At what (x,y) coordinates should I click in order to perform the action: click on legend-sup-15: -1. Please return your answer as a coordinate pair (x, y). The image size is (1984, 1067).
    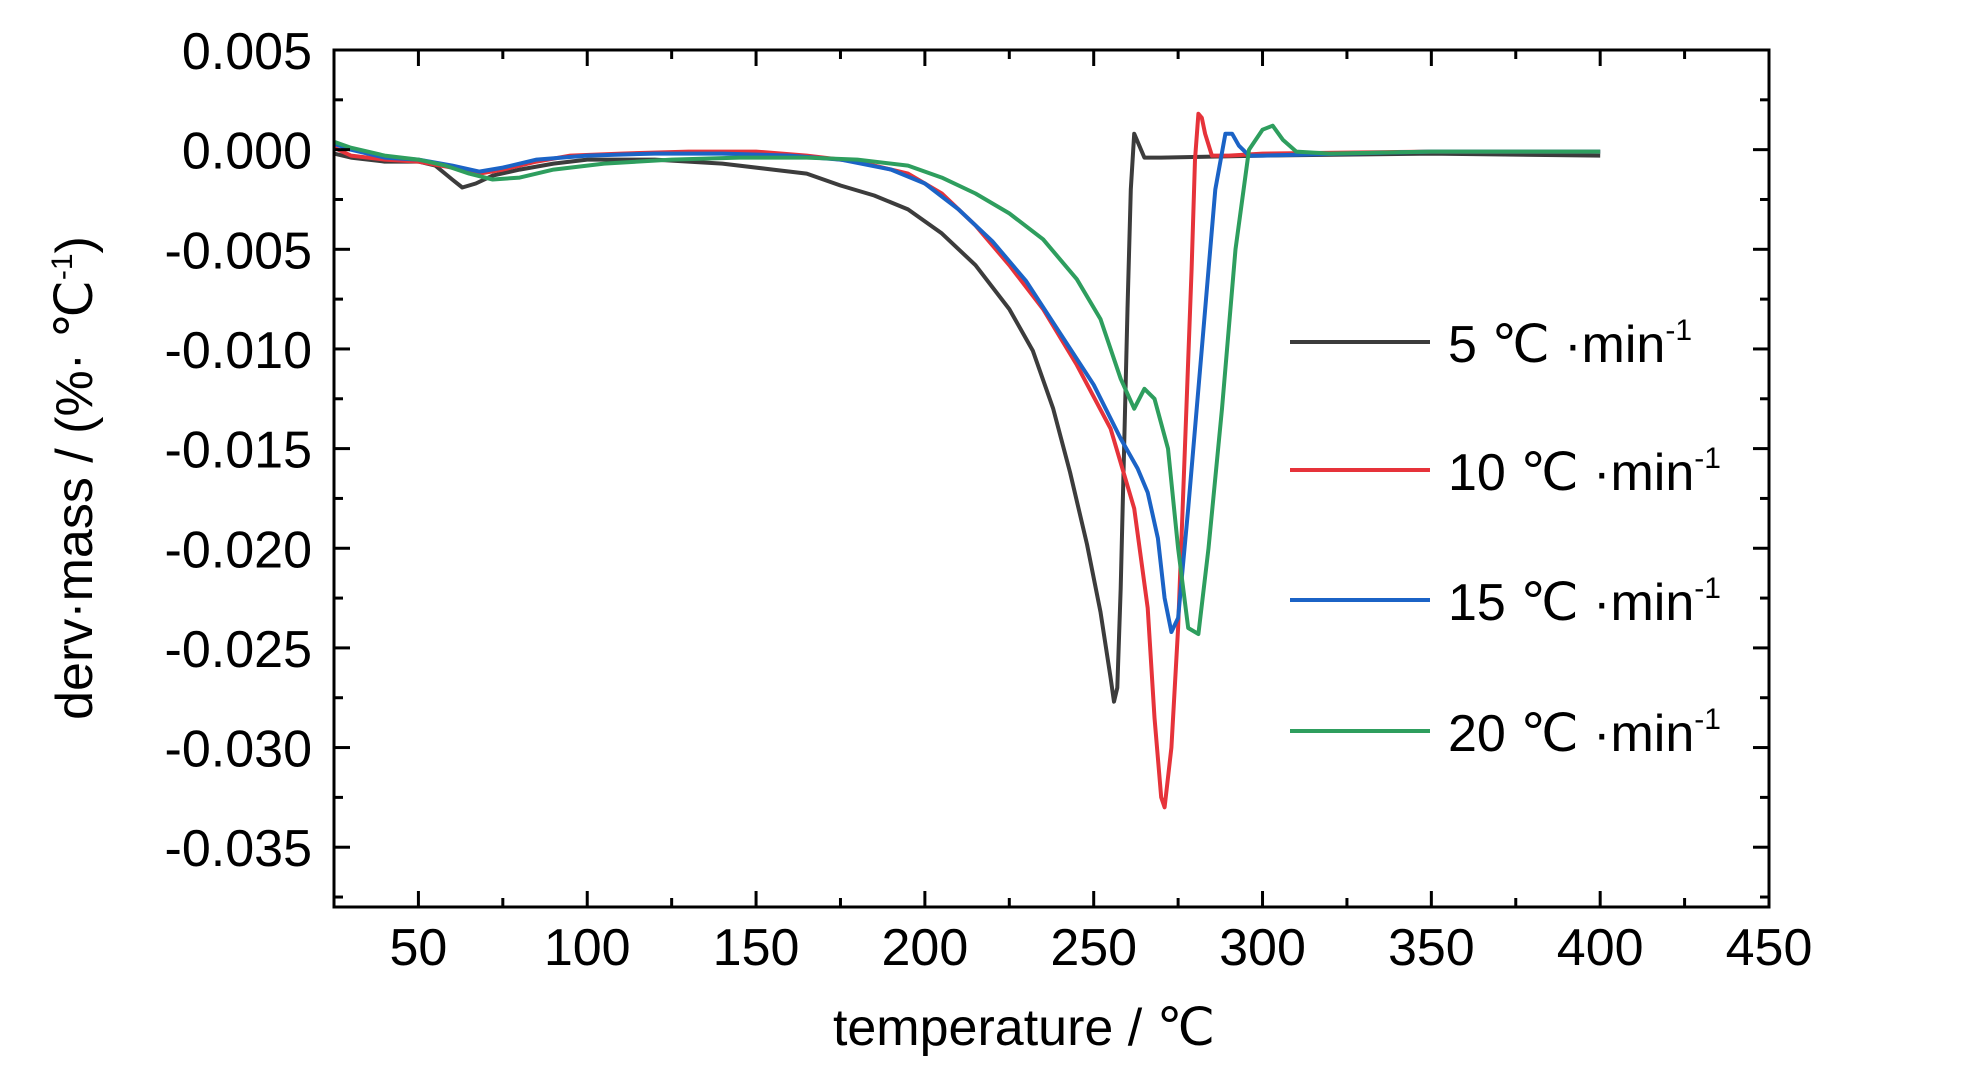
    Looking at the image, I should click on (1707, 588).